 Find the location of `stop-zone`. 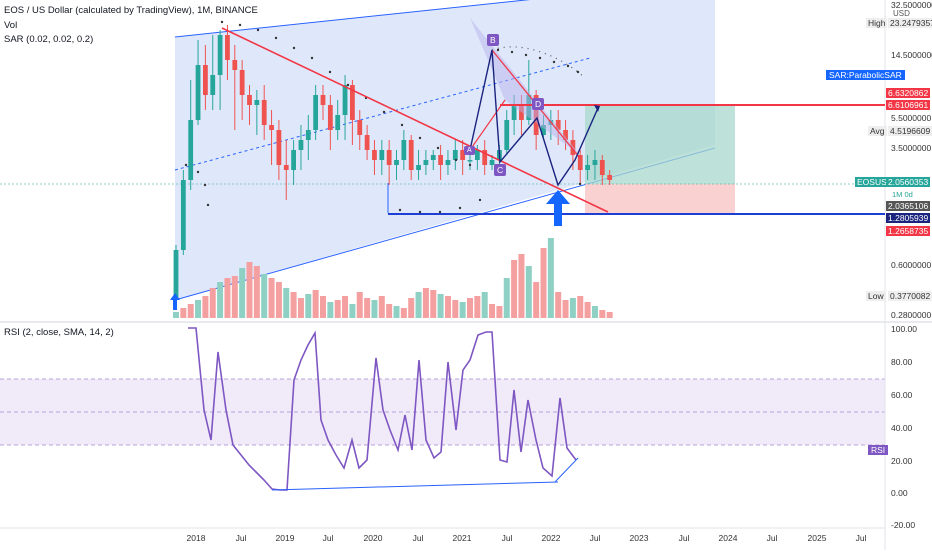

stop-zone is located at coordinates (660, 199).